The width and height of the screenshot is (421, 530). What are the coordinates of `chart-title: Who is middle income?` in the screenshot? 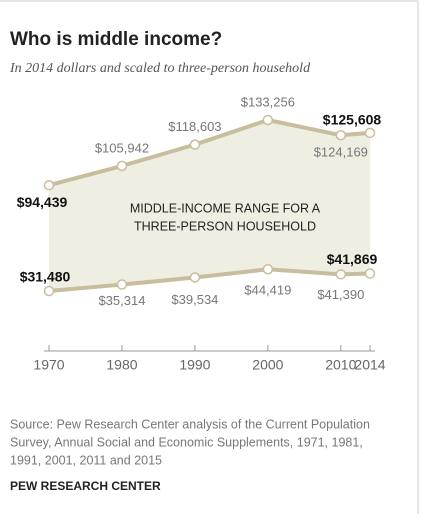 It's located at (116, 39).